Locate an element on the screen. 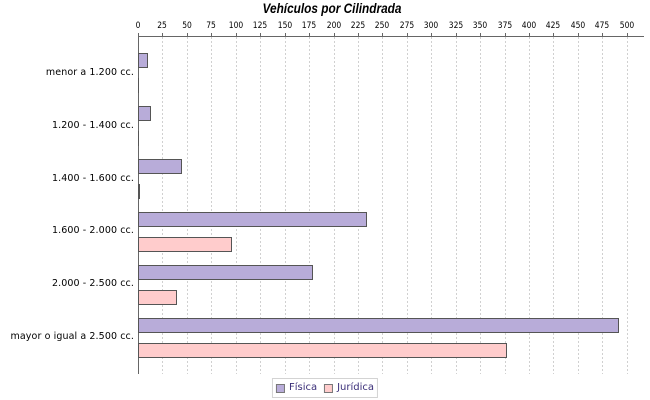 Image resolution: width=650 pixels, height=400 pixels. legend-swatch-juridica is located at coordinates (329, 388).